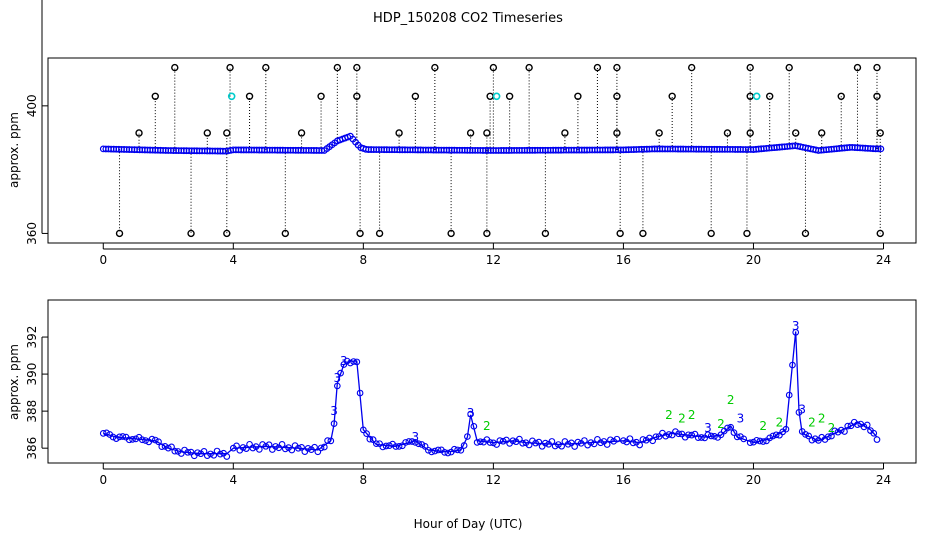  I want to click on top-data-point, so click(878, 149).